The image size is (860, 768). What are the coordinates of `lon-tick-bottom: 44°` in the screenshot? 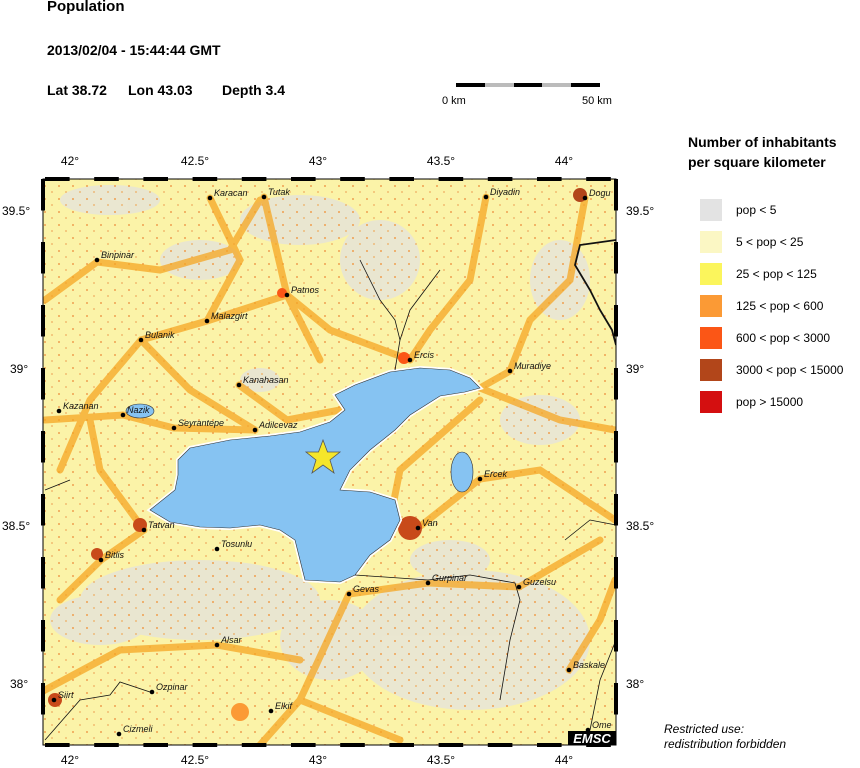 It's located at (564, 760).